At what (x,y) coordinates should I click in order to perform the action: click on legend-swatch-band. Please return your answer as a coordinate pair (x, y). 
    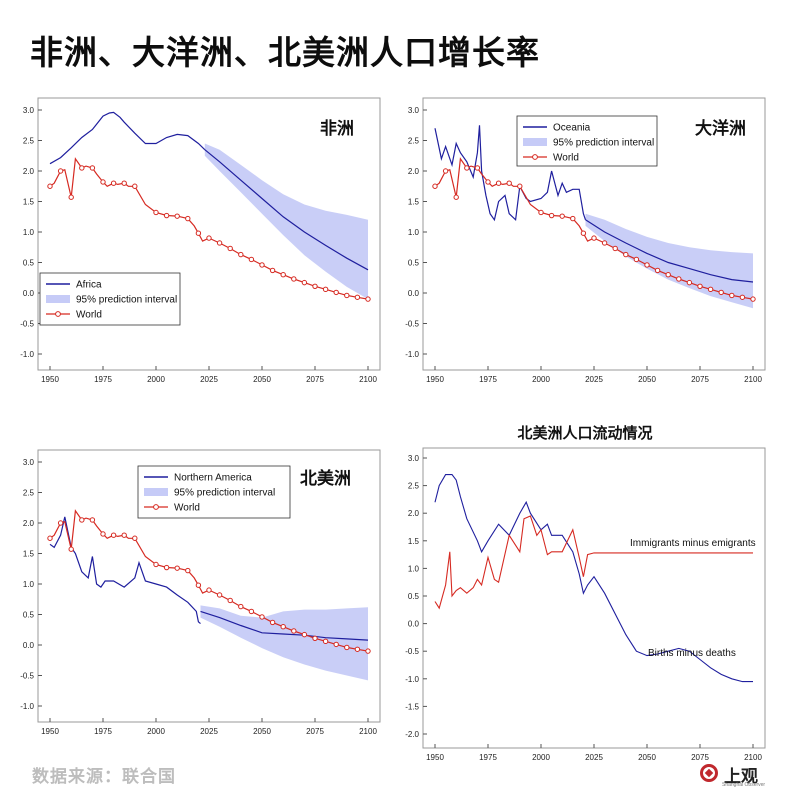
    Looking at the image, I should click on (156, 492).